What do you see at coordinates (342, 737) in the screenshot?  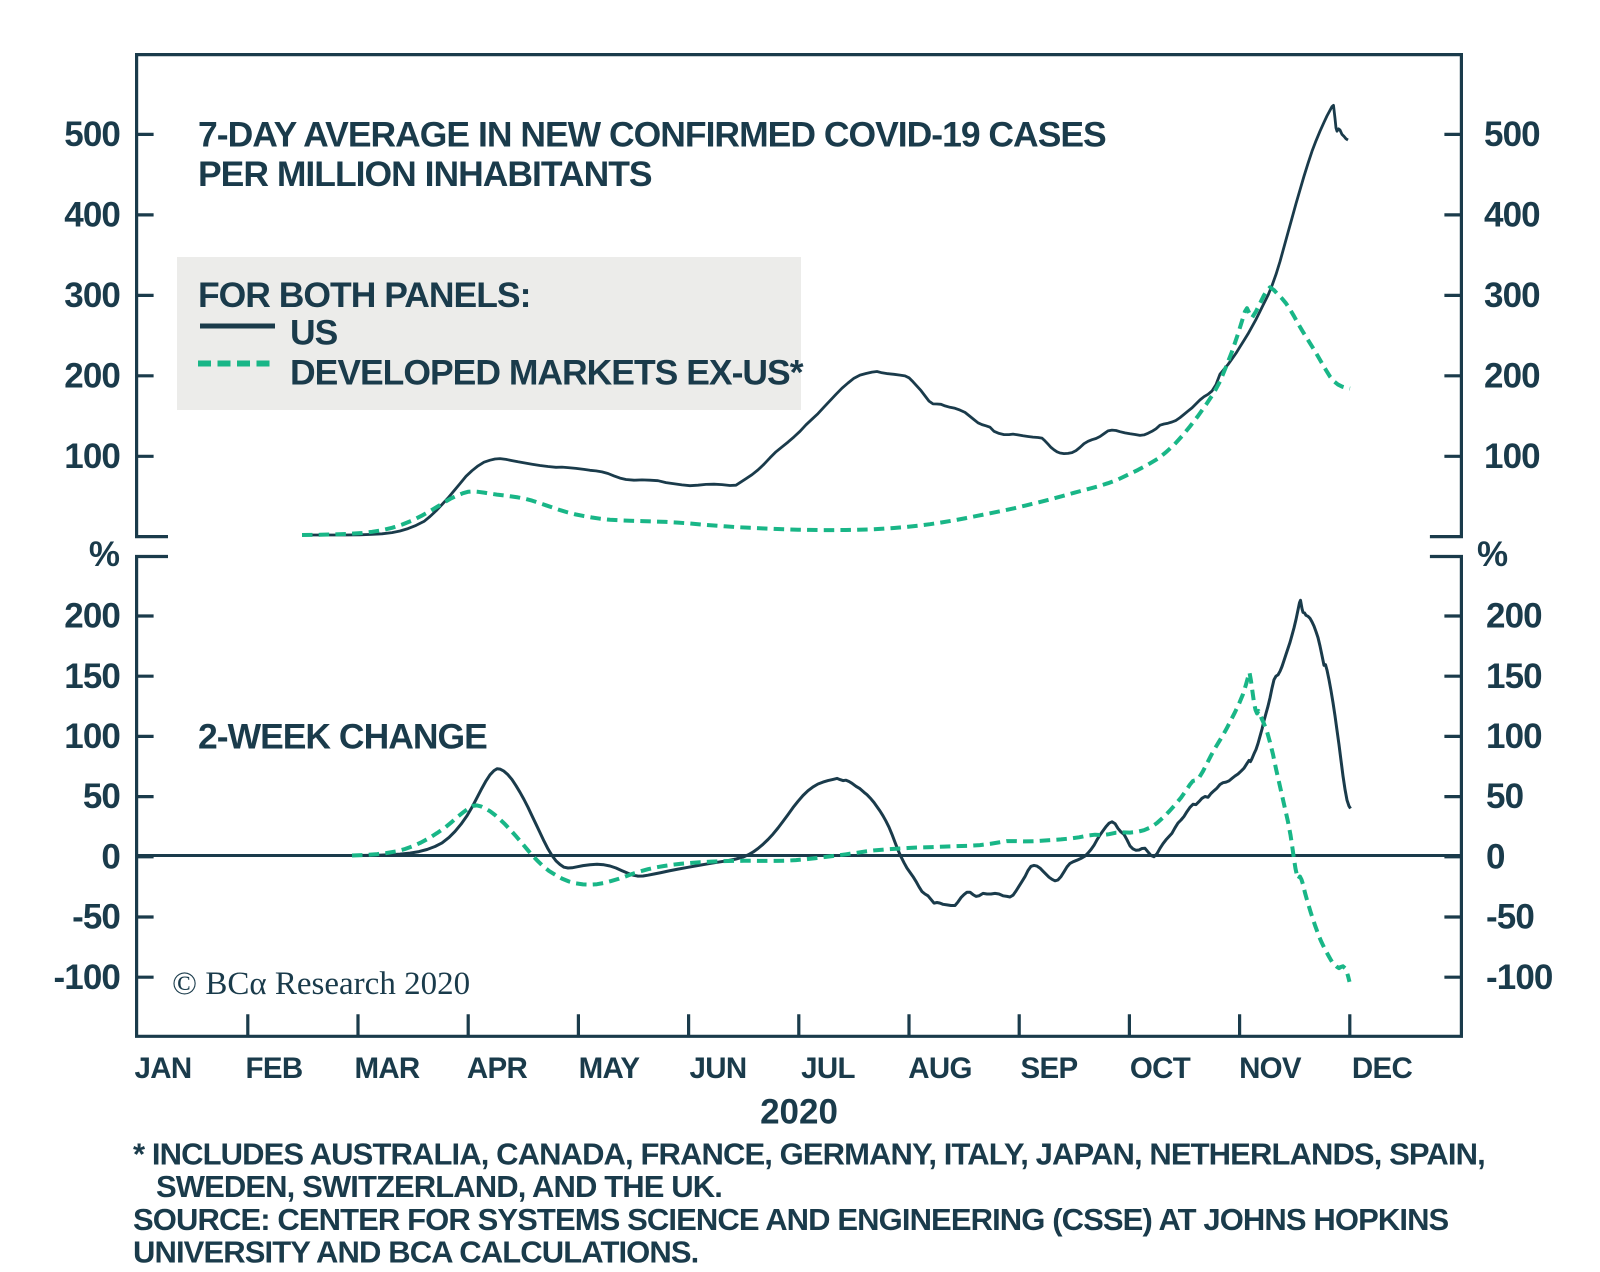 I see `svg-text: 2-WEEK CHANGE` at bounding box center [342, 737].